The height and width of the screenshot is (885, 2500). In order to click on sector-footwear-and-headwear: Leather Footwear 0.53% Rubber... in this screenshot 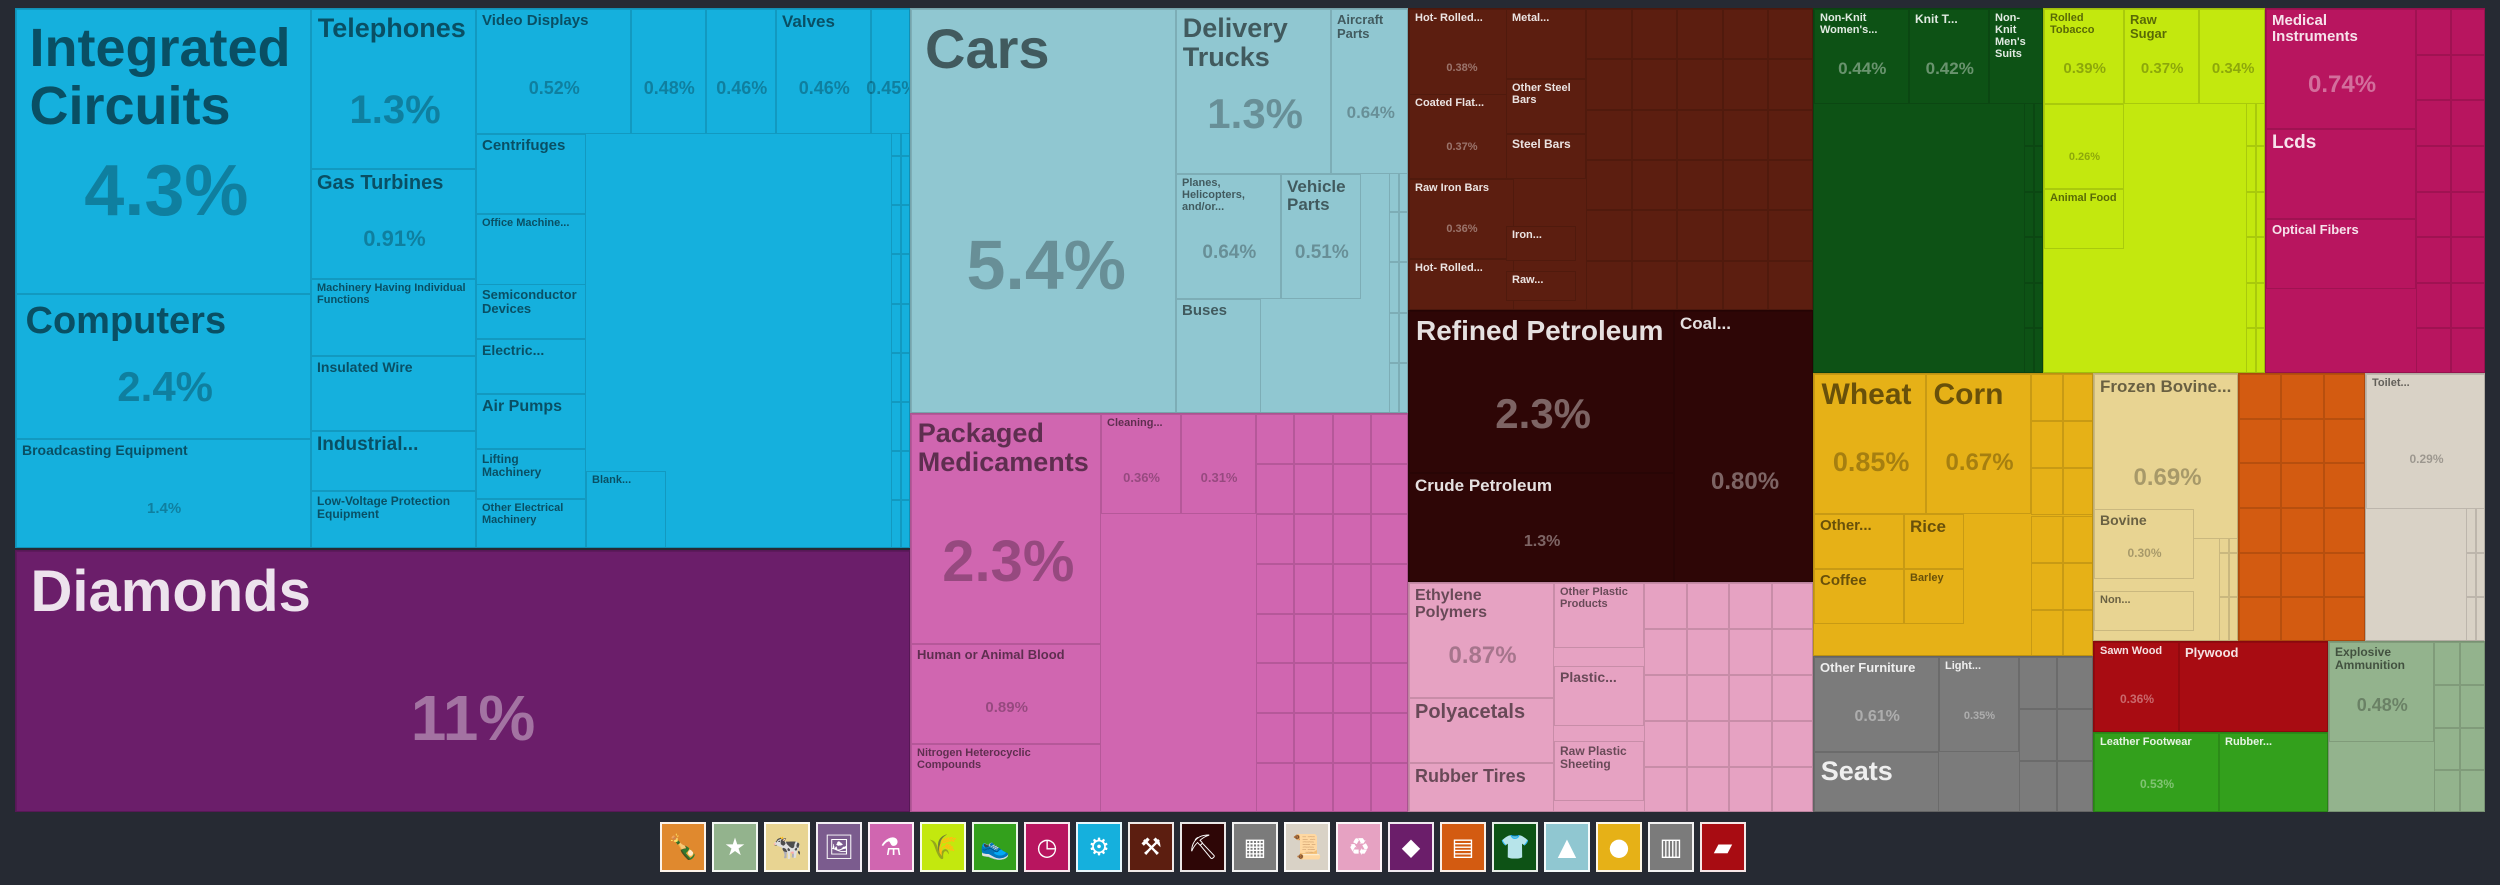, I will do `click(2210, 772)`.